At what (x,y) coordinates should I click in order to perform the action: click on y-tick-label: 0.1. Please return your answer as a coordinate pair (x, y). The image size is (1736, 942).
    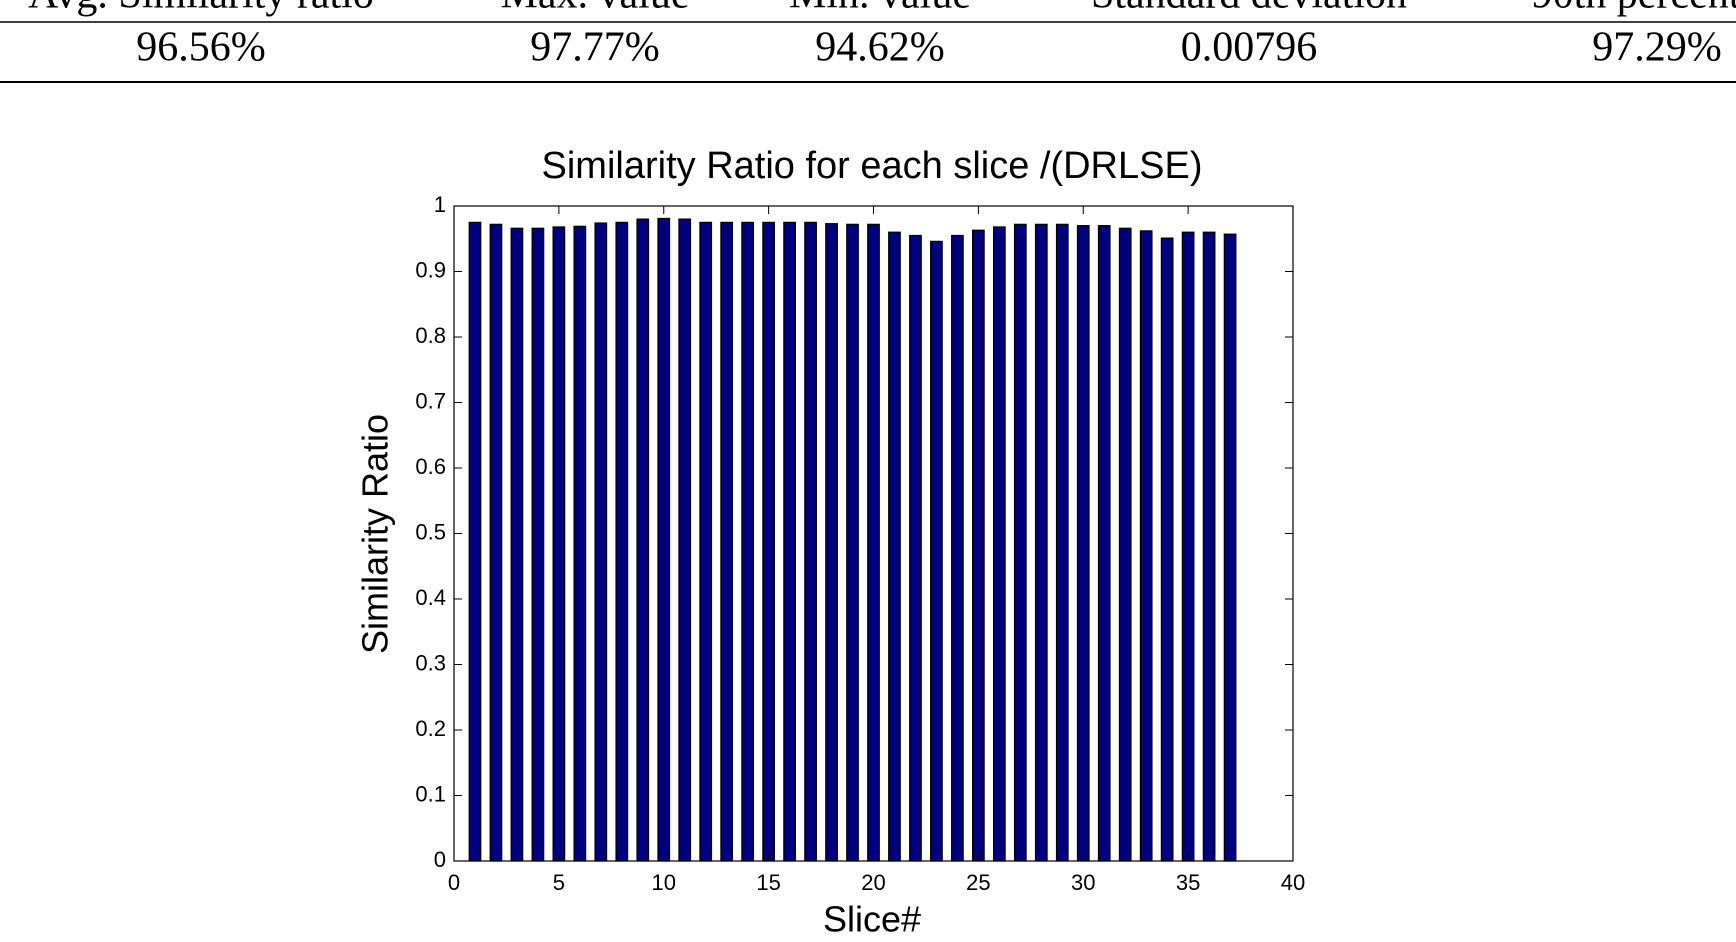
    Looking at the image, I should click on (430, 793).